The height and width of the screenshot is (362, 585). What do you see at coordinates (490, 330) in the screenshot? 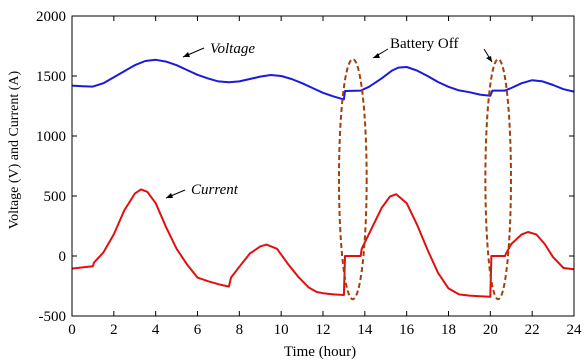
I see `x-tick-label: 20` at bounding box center [490, 330].